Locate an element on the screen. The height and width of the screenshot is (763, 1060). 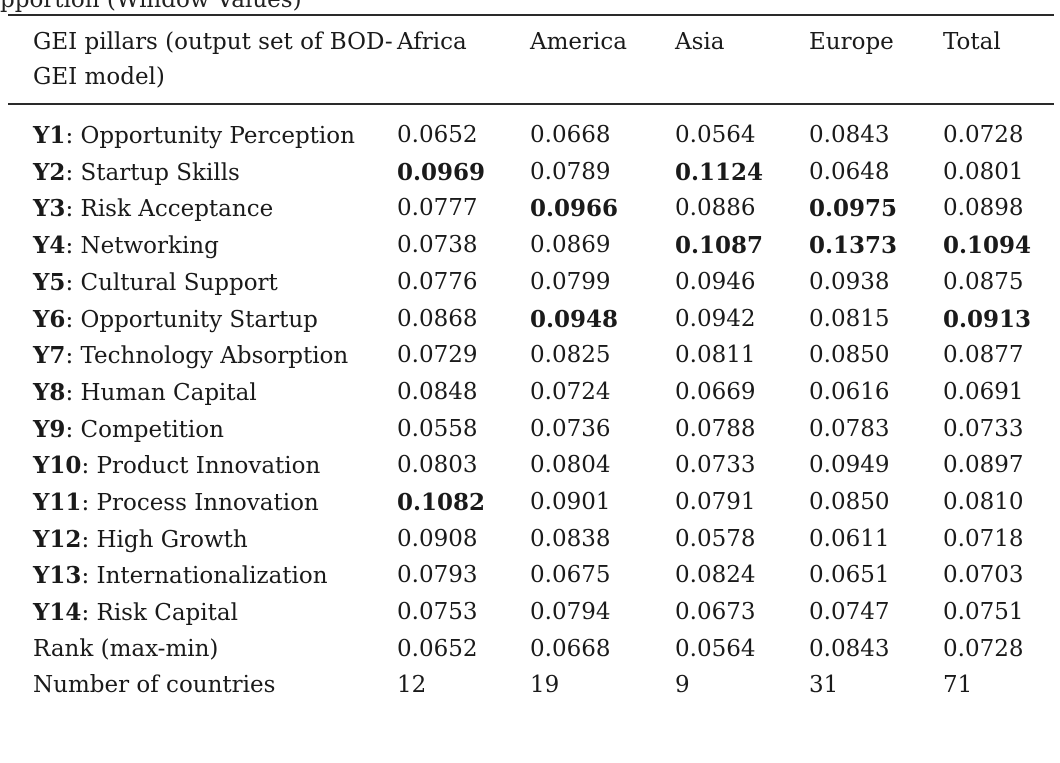
value-cell-asia: 0.1124 is located at coordinates (719, 172).